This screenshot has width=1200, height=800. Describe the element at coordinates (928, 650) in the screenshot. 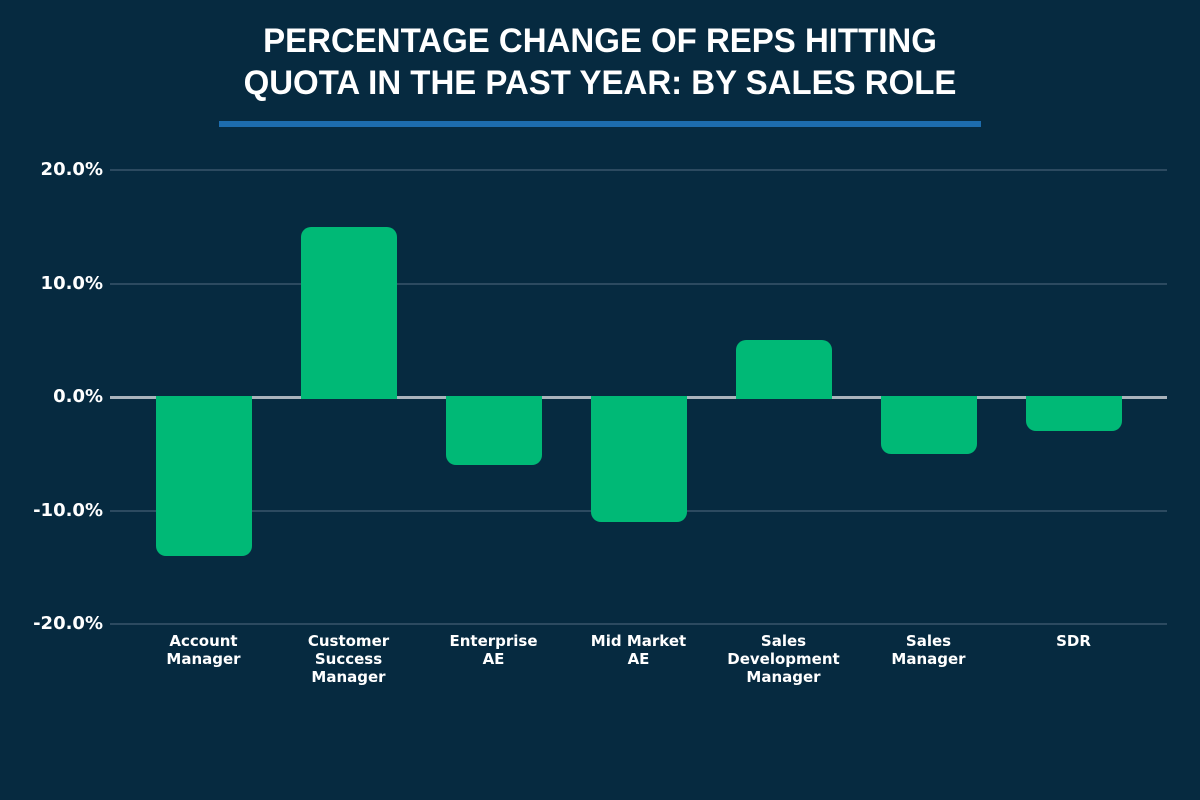

I see `x-axis-category-label: Sales Manager` at that location.